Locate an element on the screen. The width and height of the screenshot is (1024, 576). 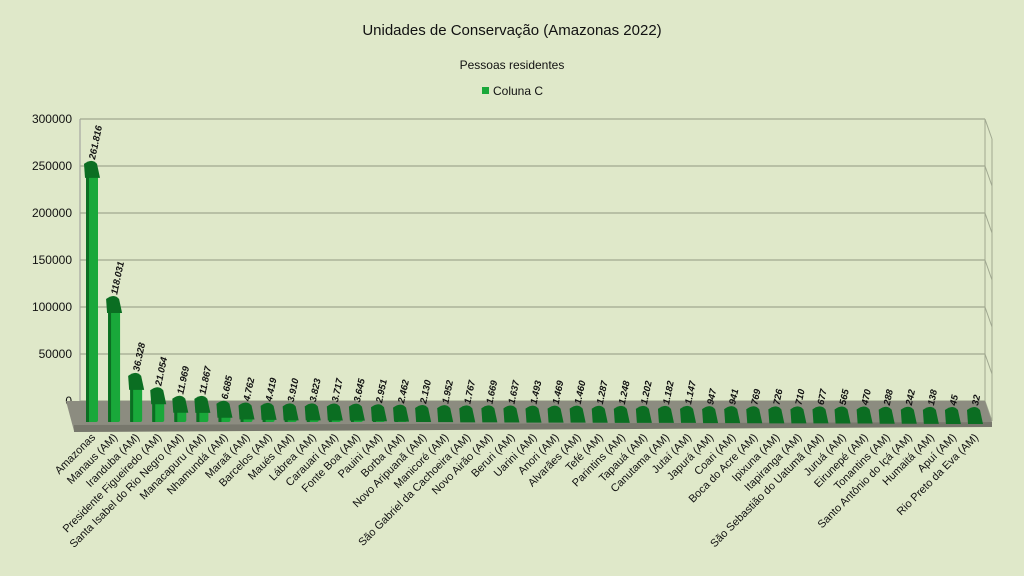
data-label: 11.969 is located at coordinates (183, 380).